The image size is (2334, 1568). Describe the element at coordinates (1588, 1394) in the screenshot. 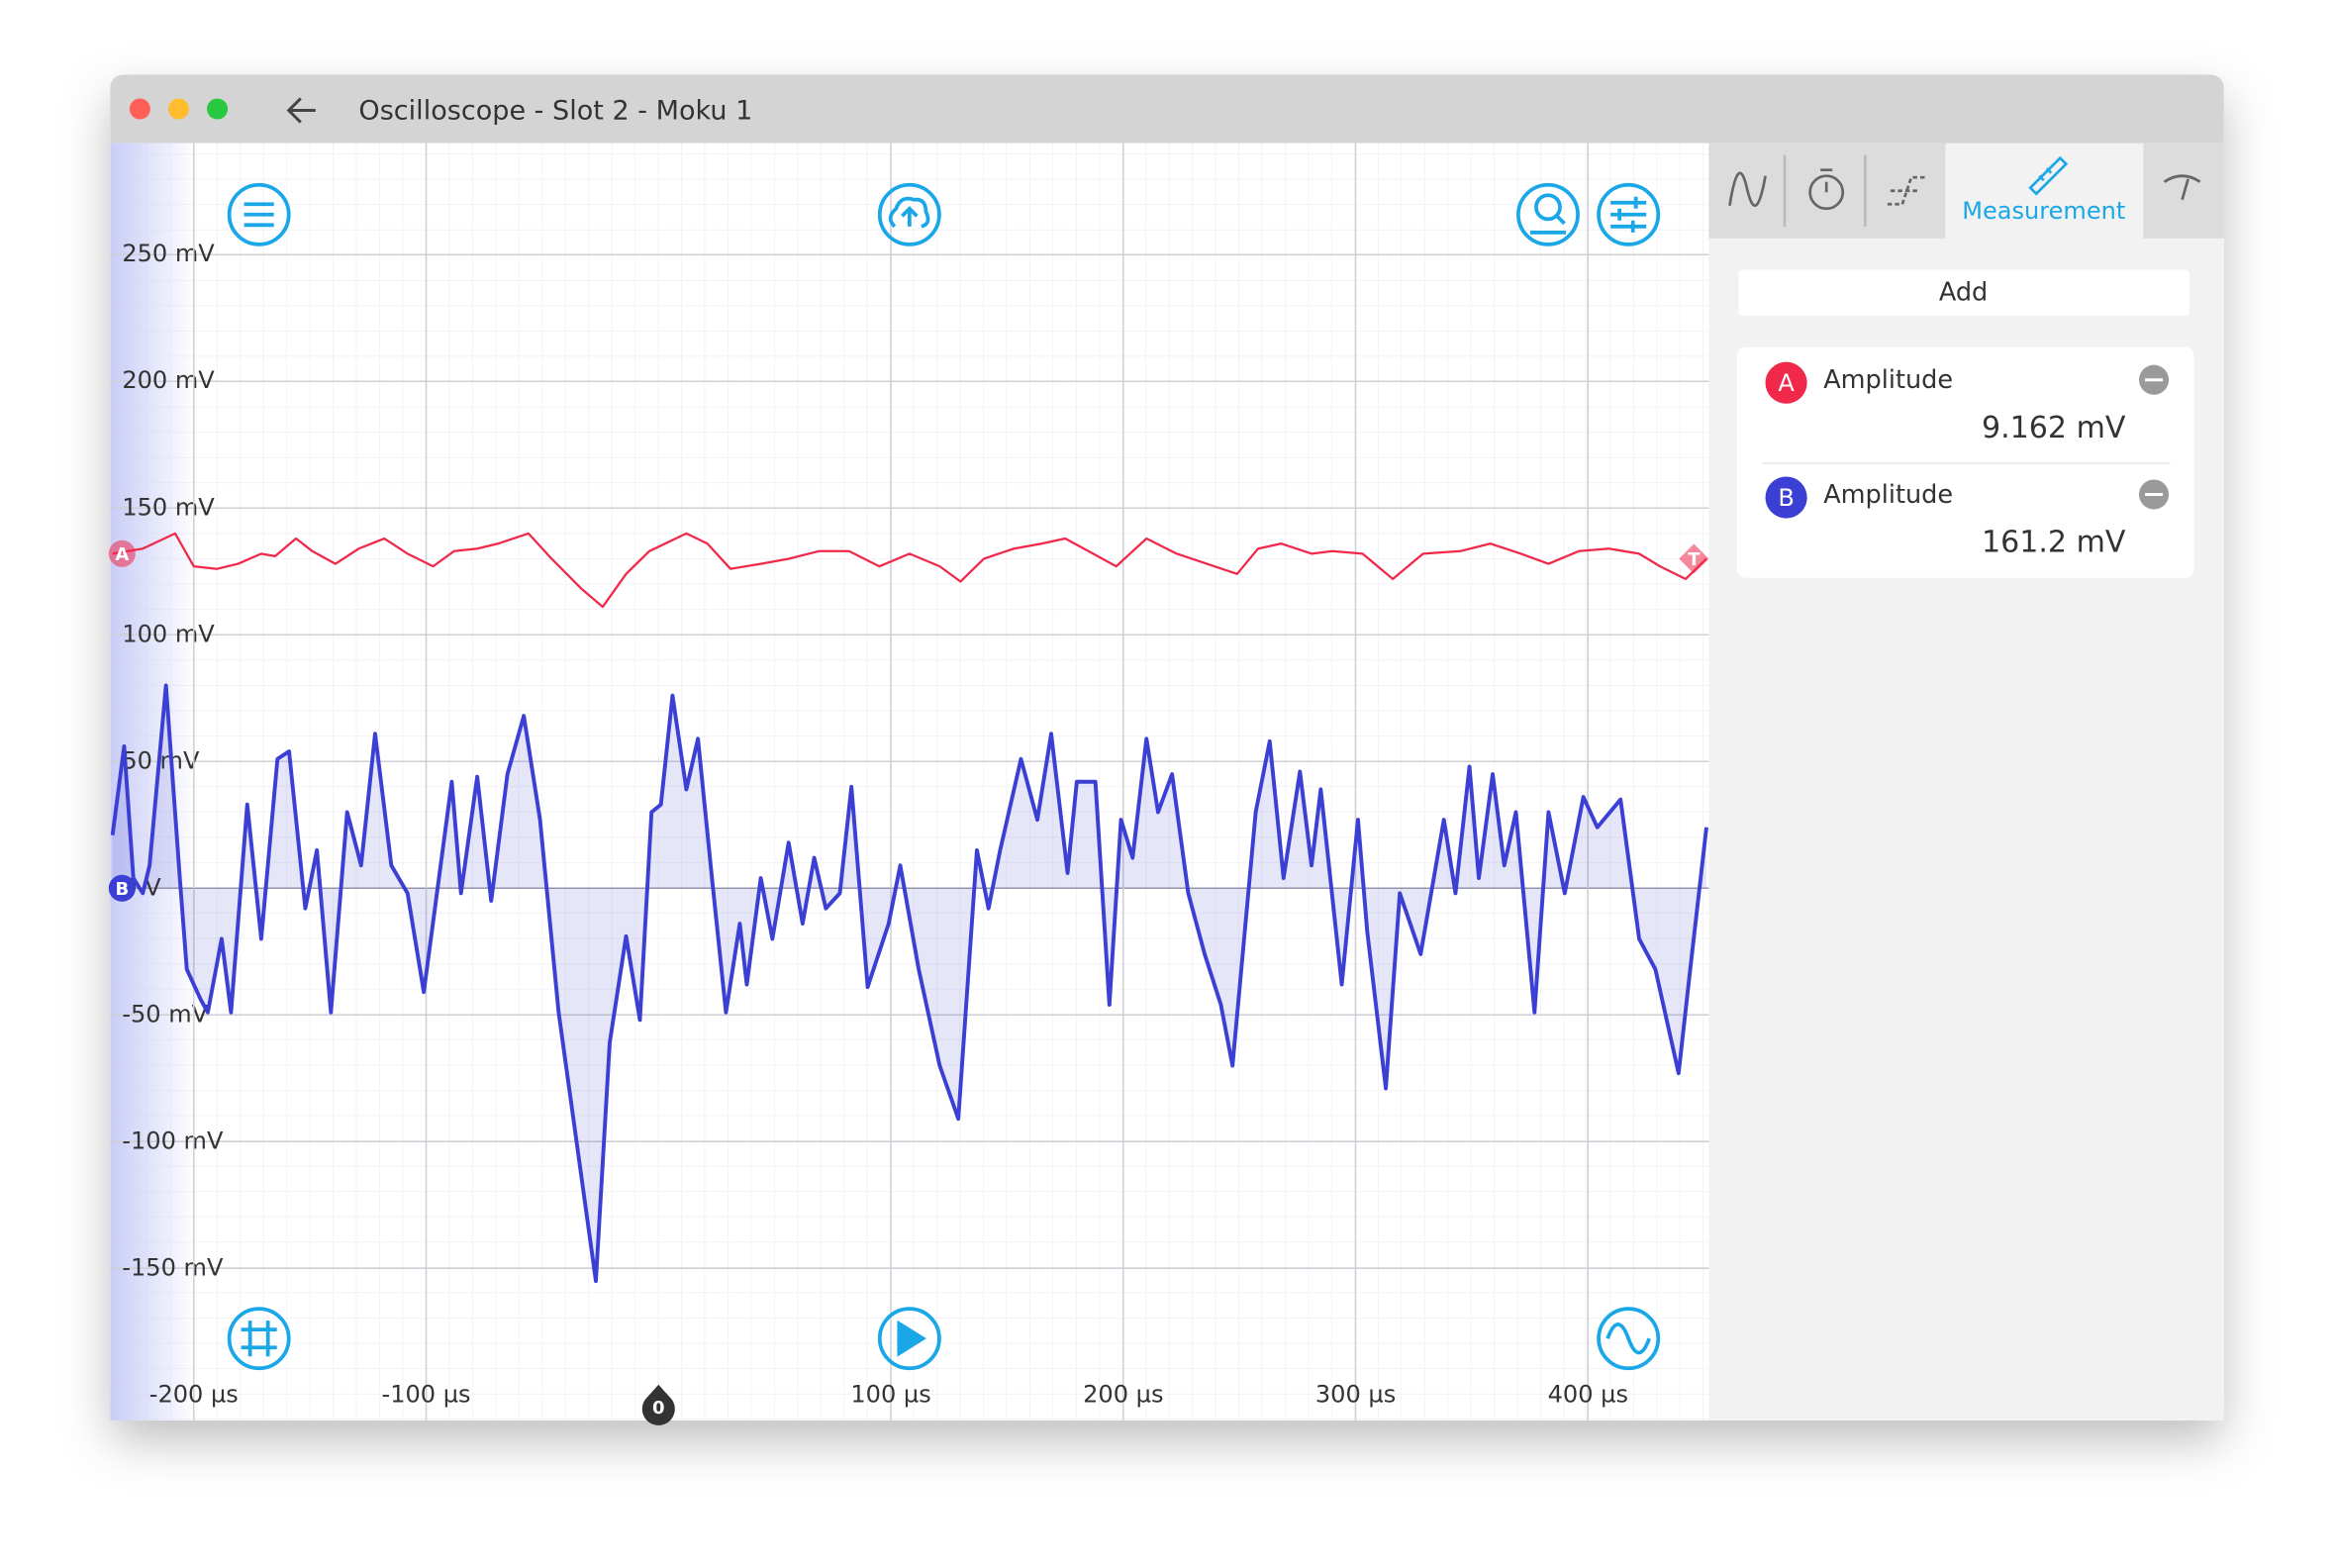

I see `x-tick-label: 400 µs` at that location.